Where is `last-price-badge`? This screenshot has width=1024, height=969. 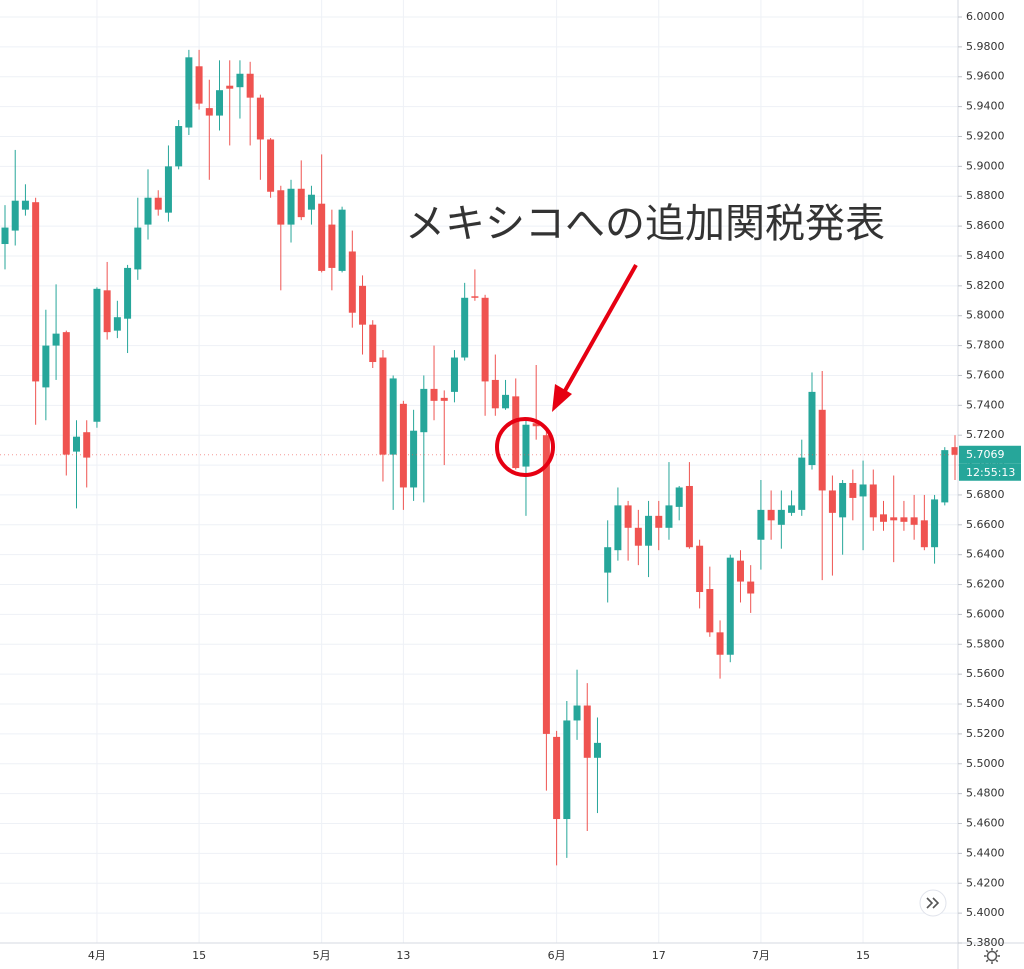
last-price-badge is located at coordinates (990, 454).